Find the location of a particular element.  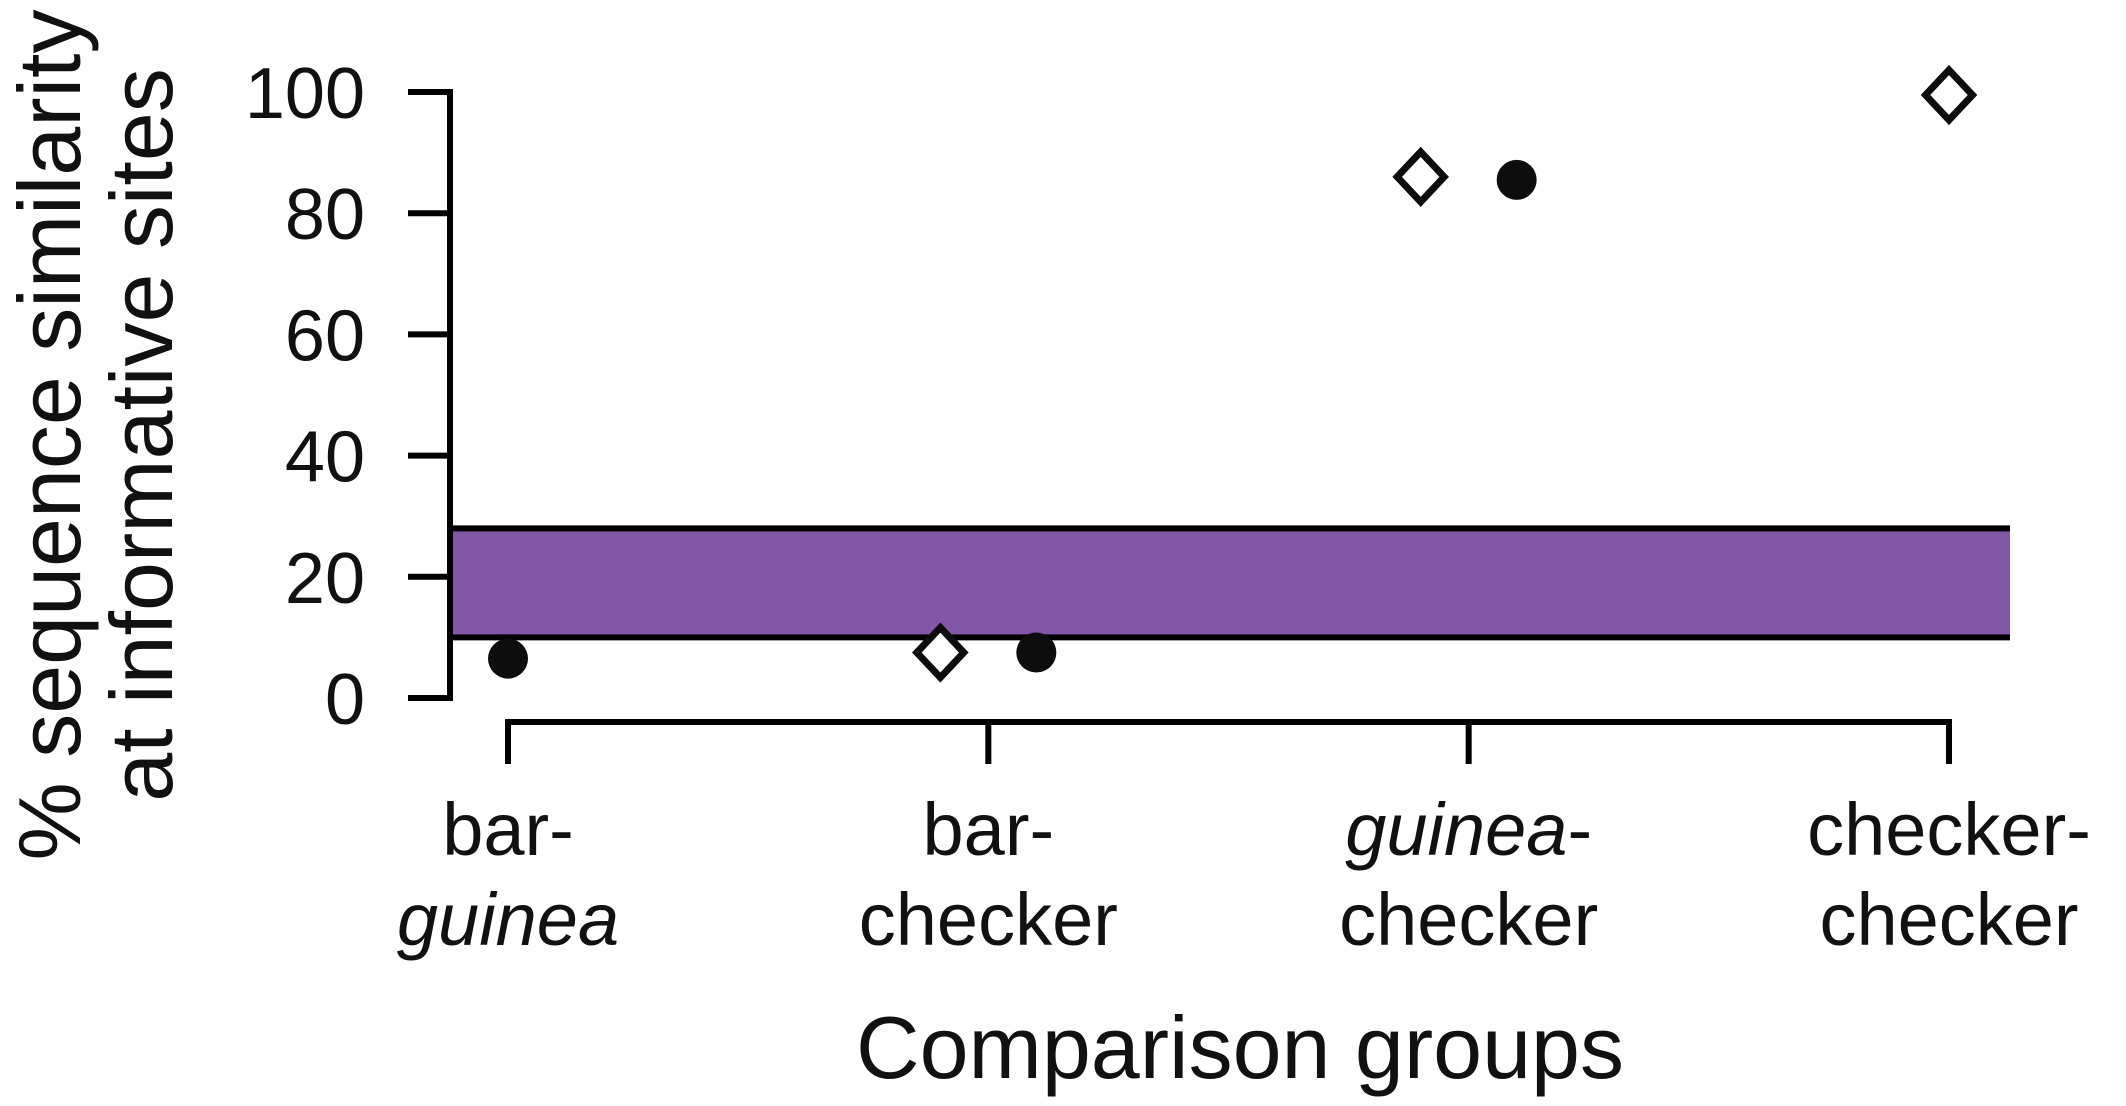

category-label-guinea-checker: guinea- is located at coordinates (1468, 829).